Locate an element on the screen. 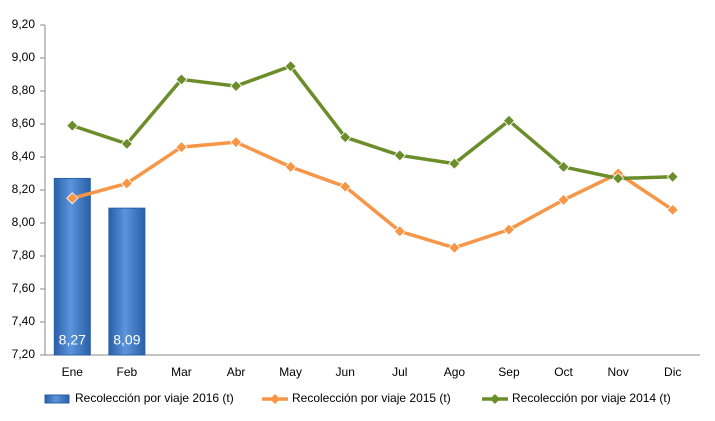 This screenshot has height=421, width=715. x-tick-label: Dic is located at coordinates (672, 372).